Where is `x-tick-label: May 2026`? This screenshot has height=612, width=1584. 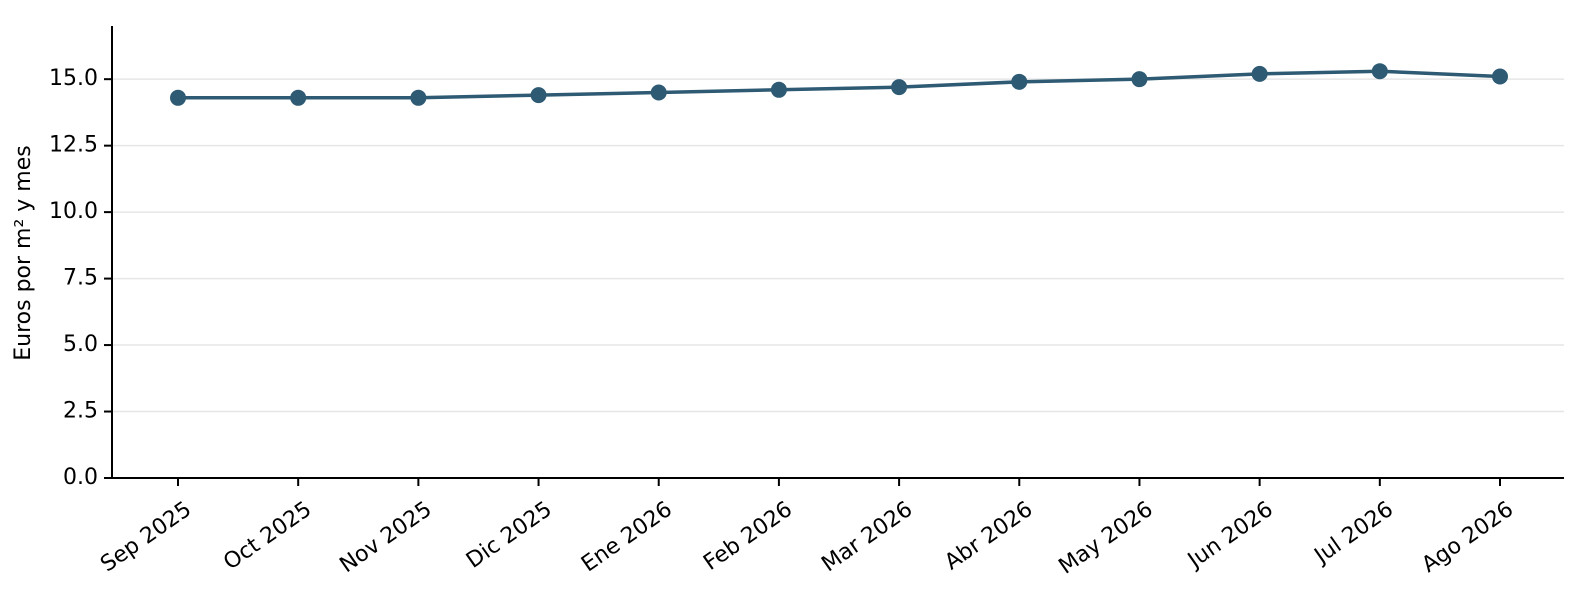 x-tick-label: May 2026 is located at coordinates (1105, 538).